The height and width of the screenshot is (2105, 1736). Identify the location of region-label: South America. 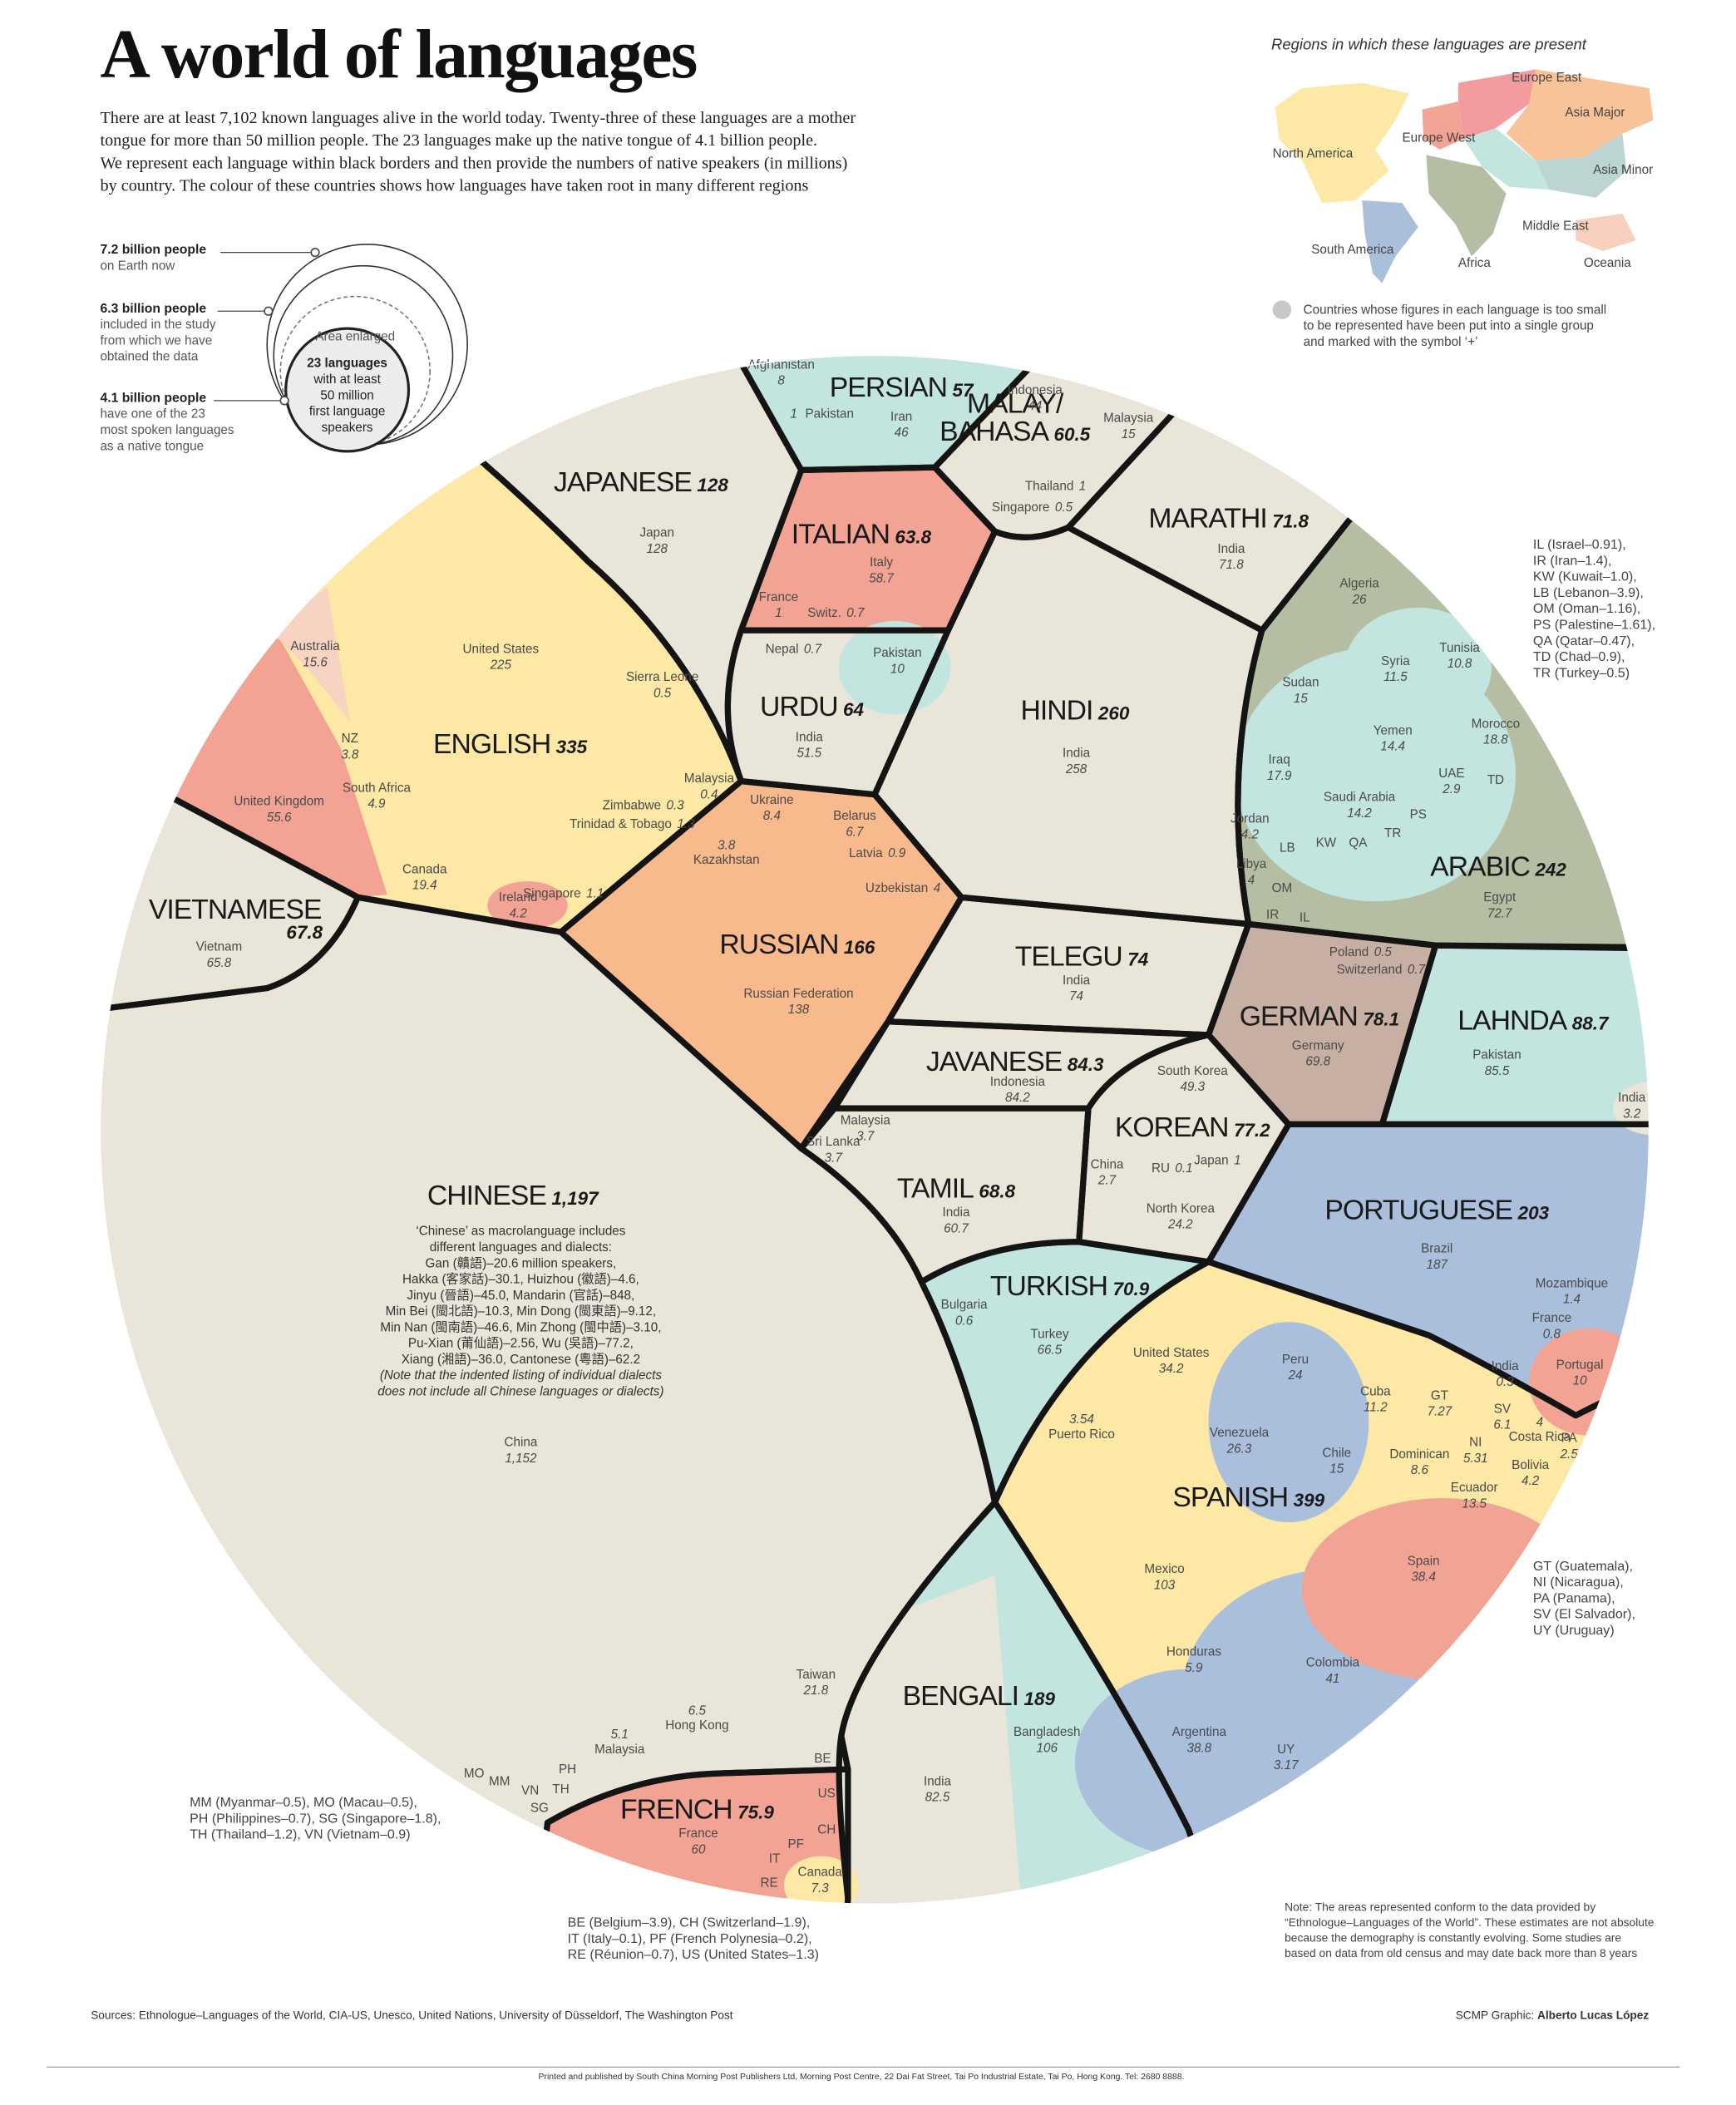
(1353, 250).